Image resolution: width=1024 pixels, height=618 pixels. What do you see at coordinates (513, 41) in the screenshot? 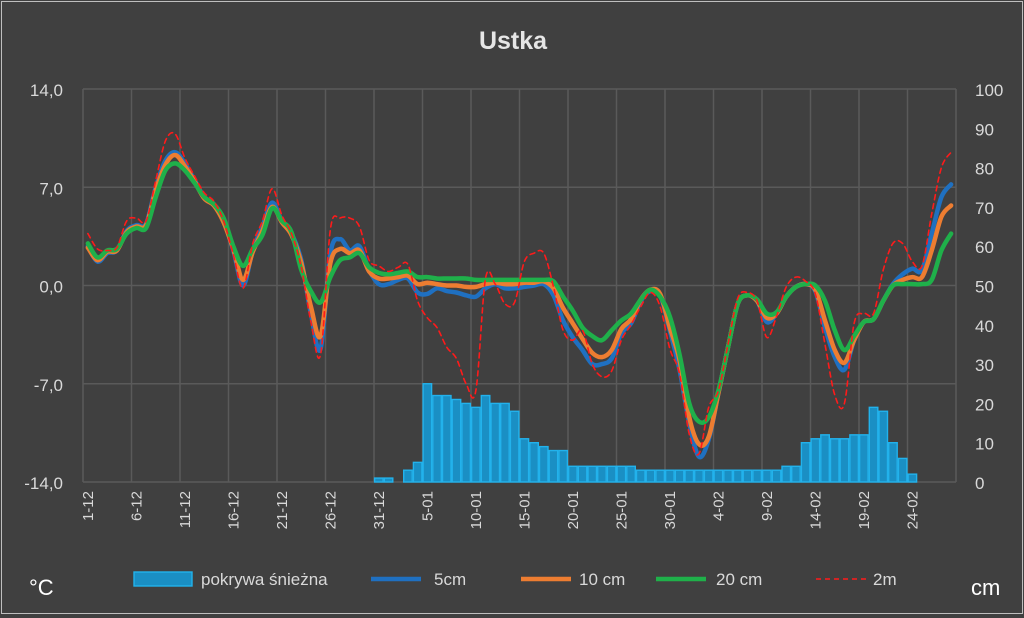
I see `chart-title: Ustka` at bounding box center [513, 41].